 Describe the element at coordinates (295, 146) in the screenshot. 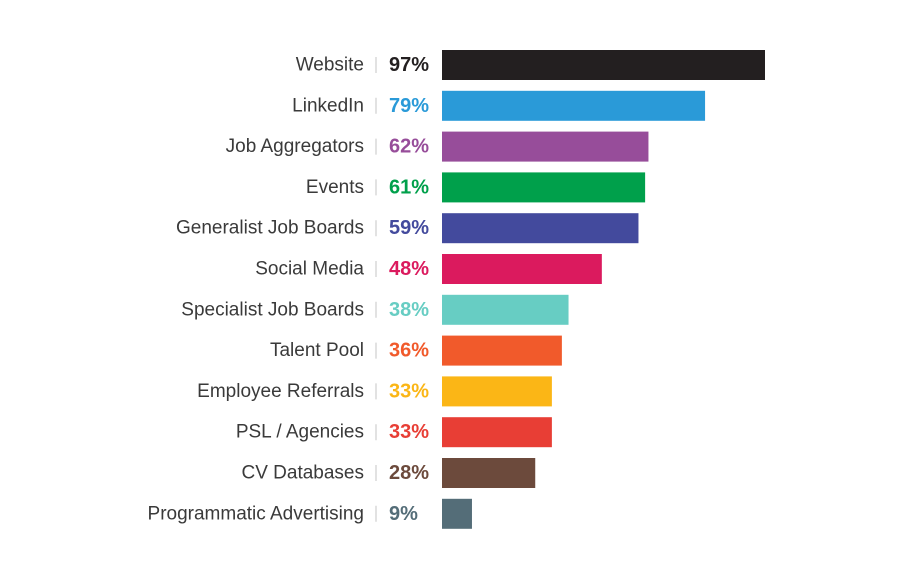

I see `category-label: Job Aggregators` at that location.